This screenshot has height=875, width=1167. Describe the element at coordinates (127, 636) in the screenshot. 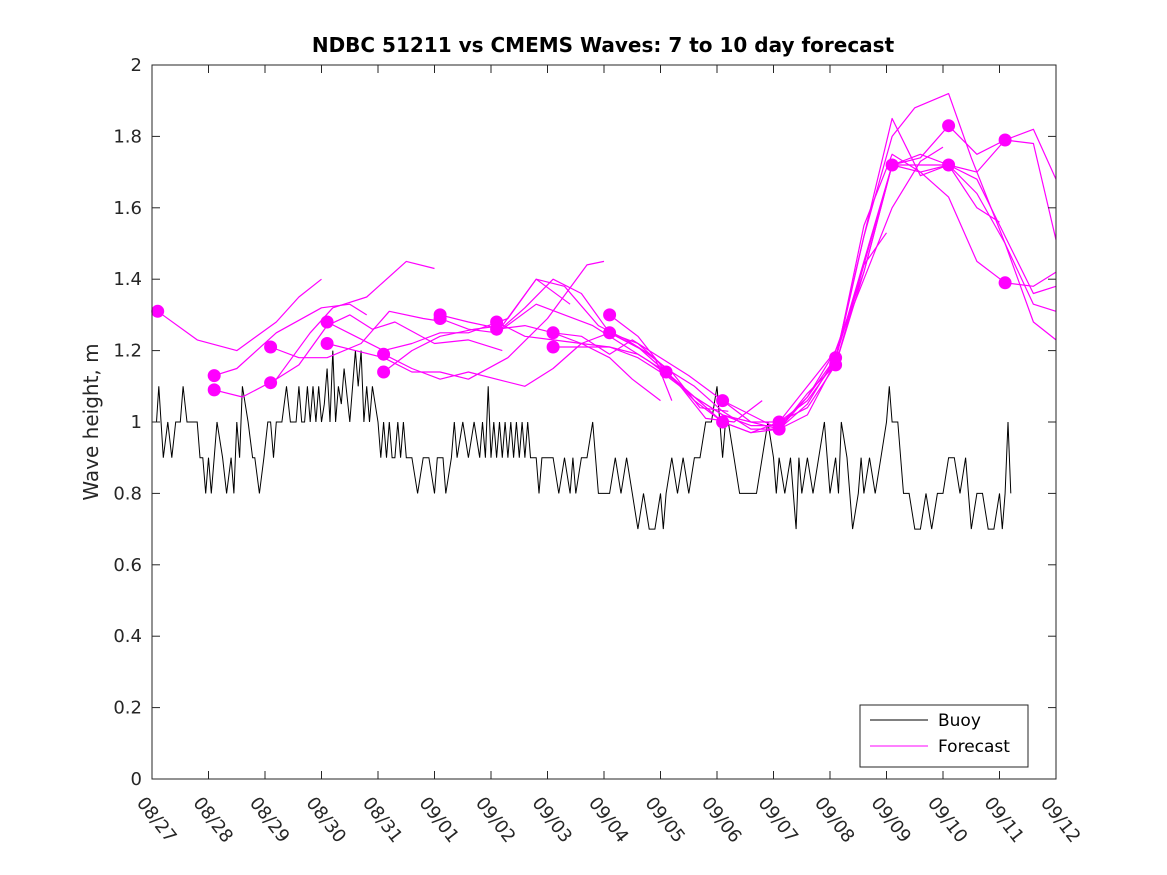

I see `y-tick-label: 0.4` at that location.